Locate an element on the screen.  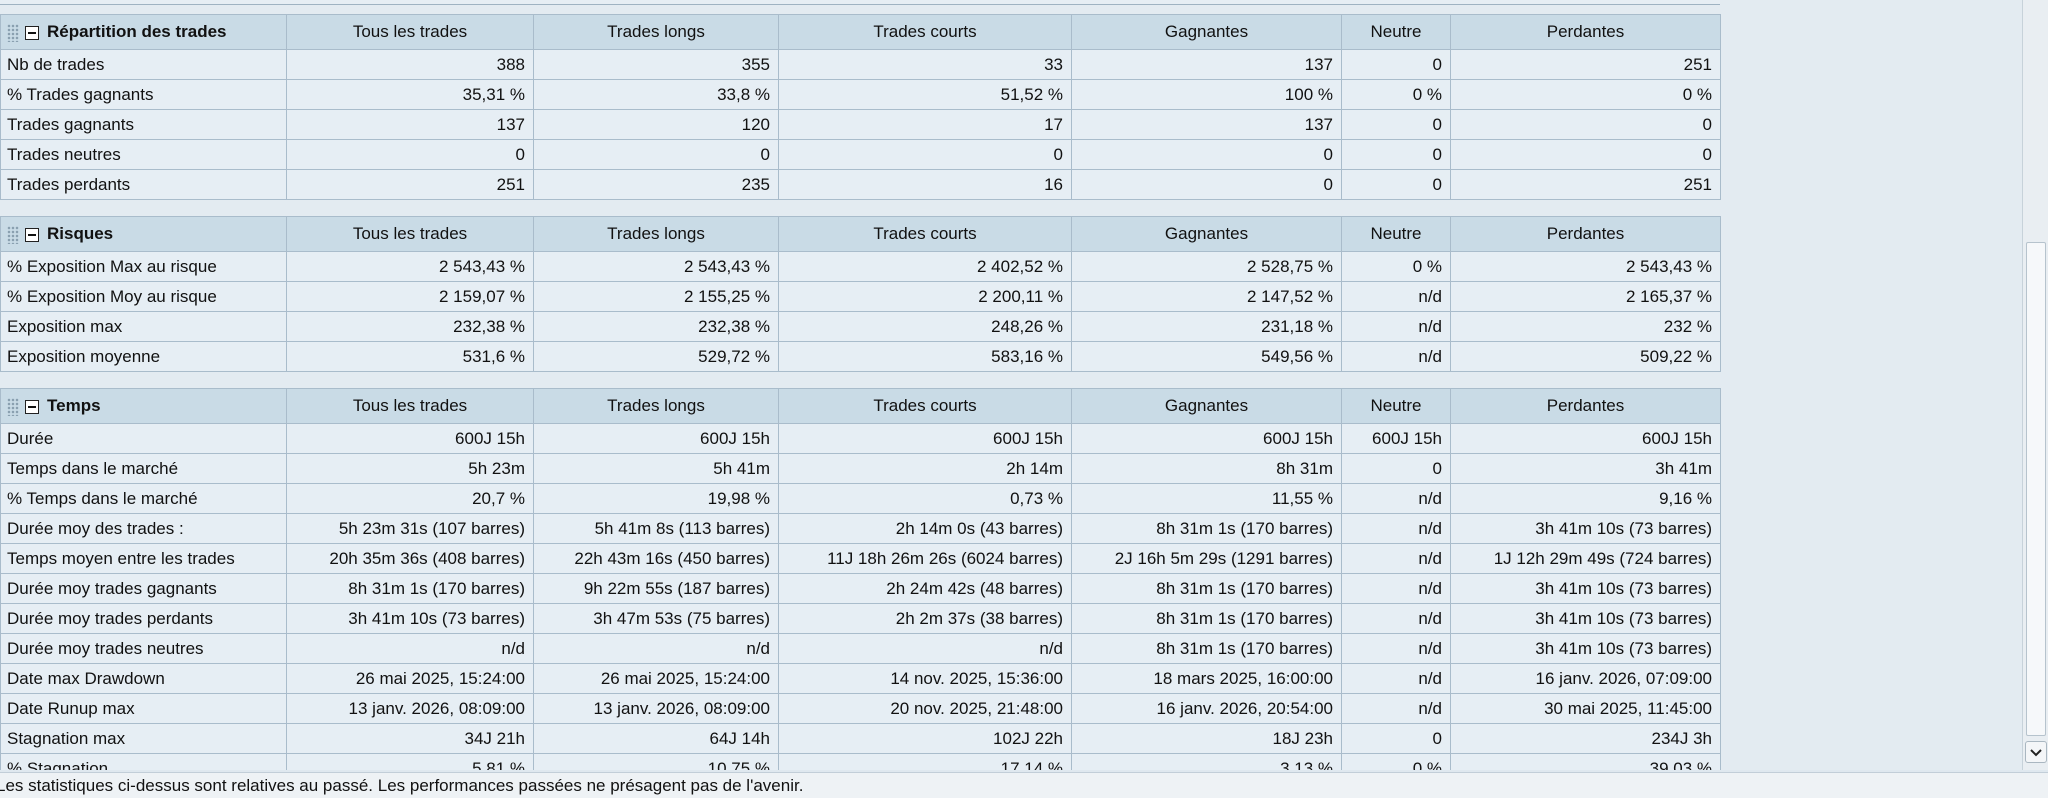
row-label: Temps moyen entre les trades is located at coordinates (143, 558).